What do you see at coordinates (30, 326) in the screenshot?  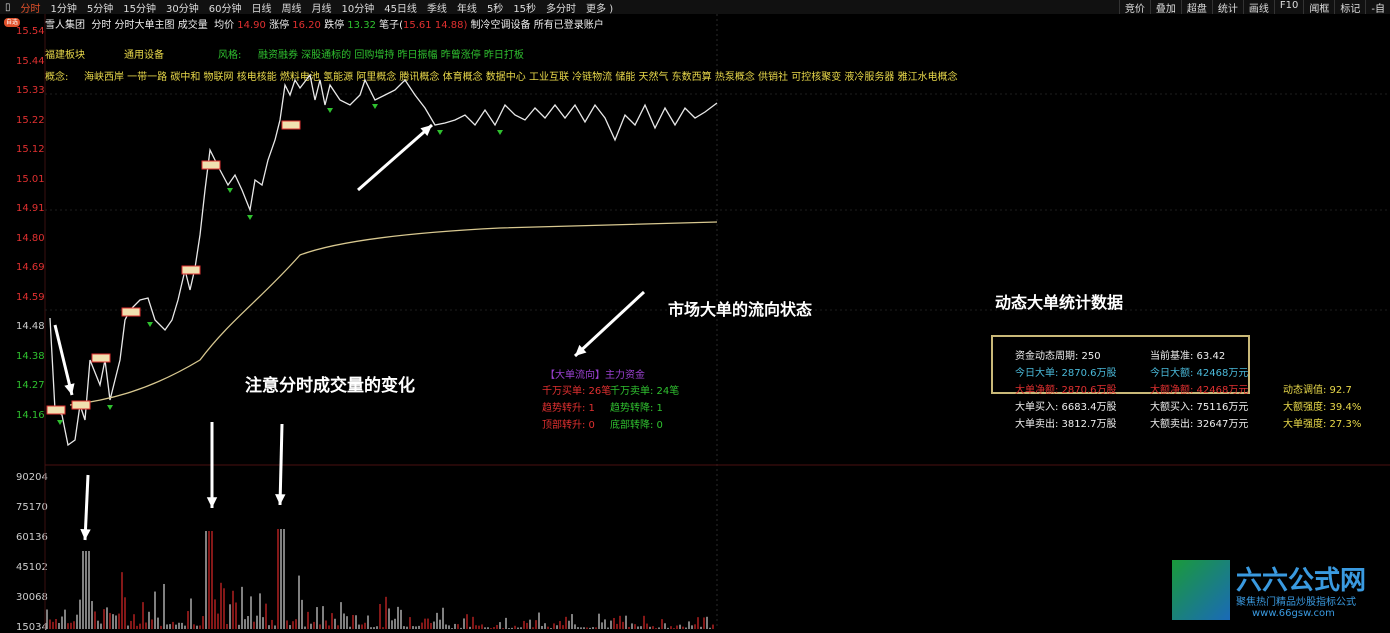 I see `price-tick: 14.48` at bounding box center [30, 326].